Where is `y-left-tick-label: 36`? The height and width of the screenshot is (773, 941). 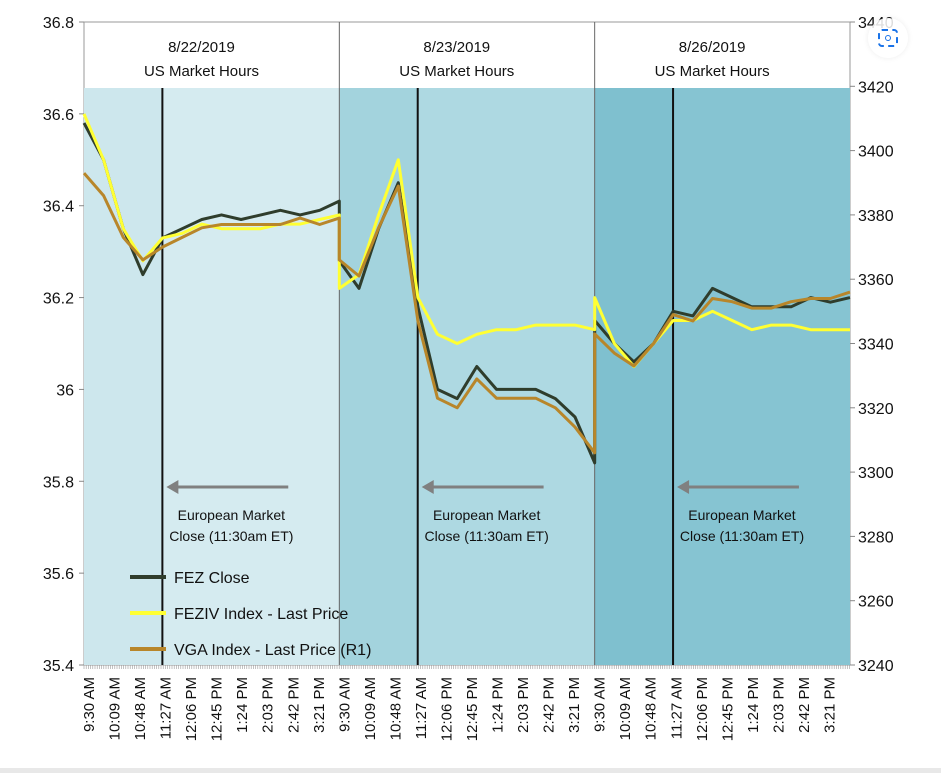 y-left-tick-label: 36 is located at coordinates (65, 390).